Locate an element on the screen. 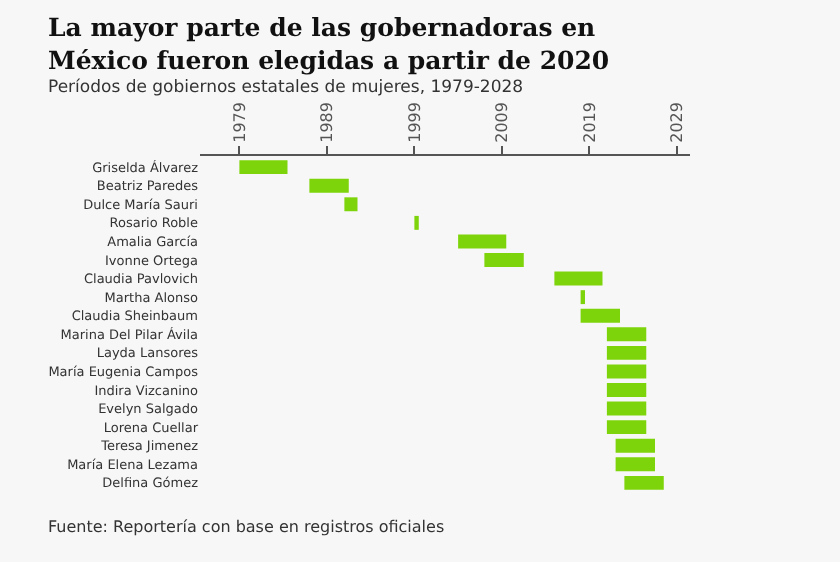 The width and height of the screenshot is (840, 562). chart-subtitle: Períodos de gobiernos estatales de mujeres, 1979-2028 is located at coordinates (286, 88).